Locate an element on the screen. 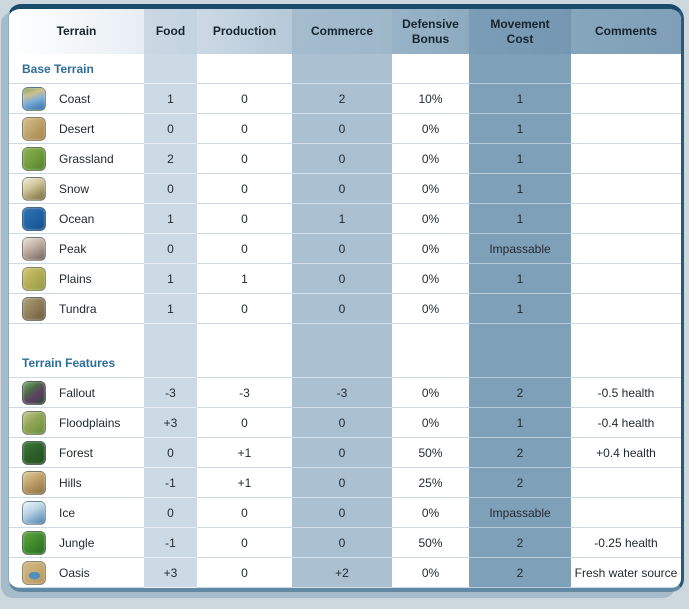 The height and width of the screenshot is (609, 689). terrain-name: Grassland is located at coordinates (86, 158).